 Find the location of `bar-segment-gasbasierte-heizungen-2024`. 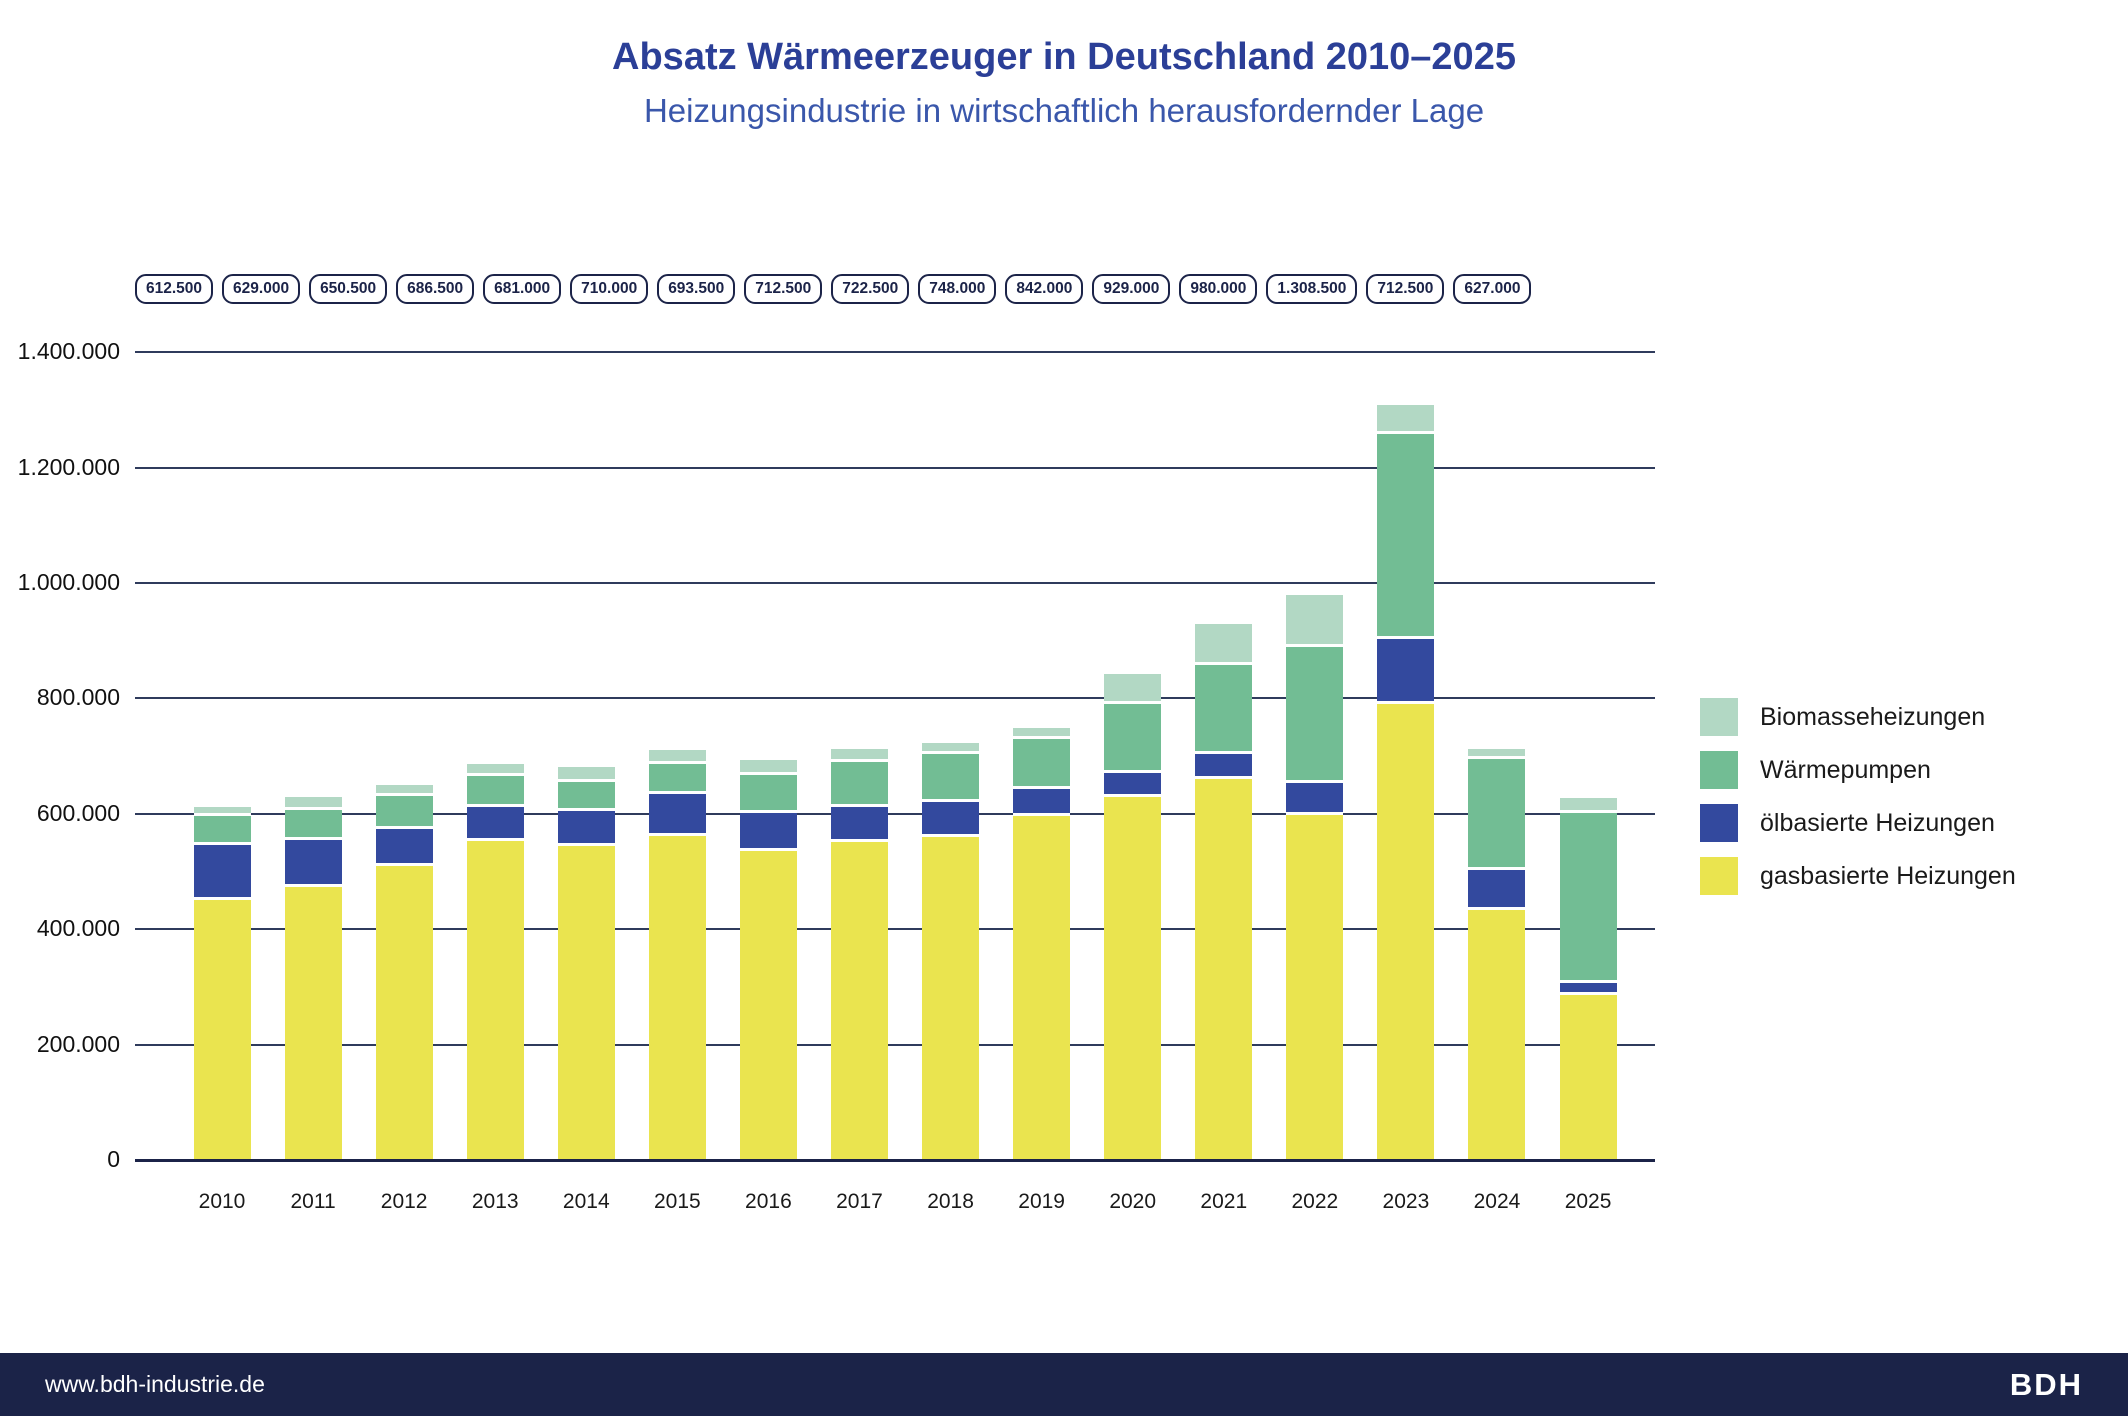

bar-segment-gasbasierte-heizungen-2024 is located at coordinates (1497, 1035).